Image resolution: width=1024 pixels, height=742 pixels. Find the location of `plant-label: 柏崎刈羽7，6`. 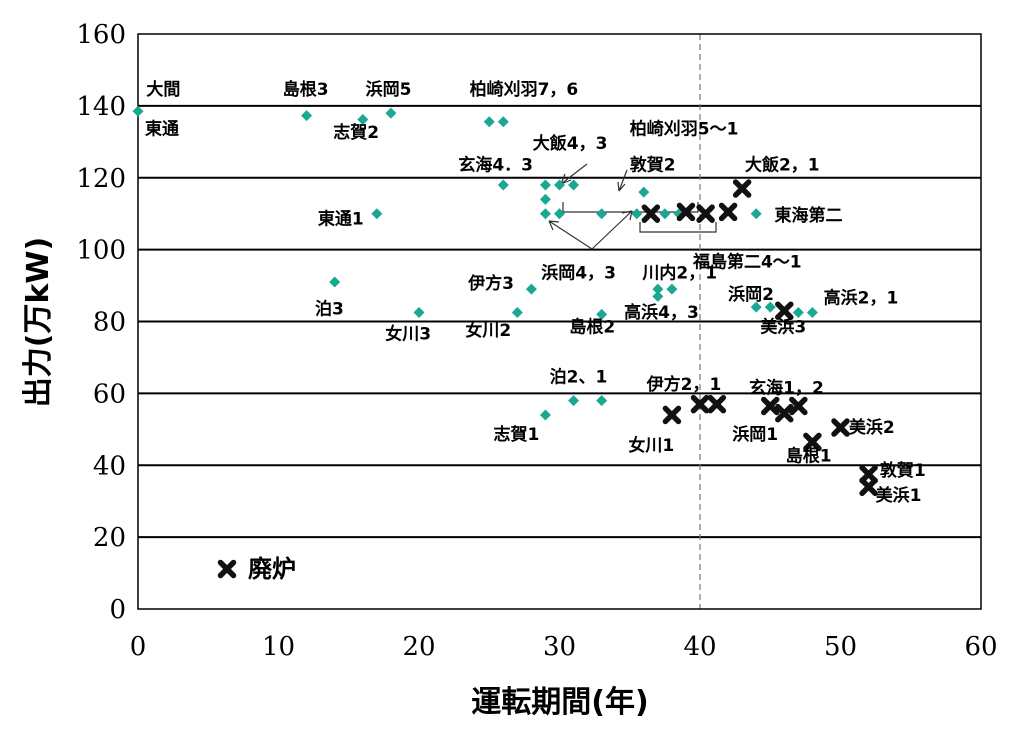

plant-label: 柏崎刈羽7，6 is located at coordinates (524, 89).